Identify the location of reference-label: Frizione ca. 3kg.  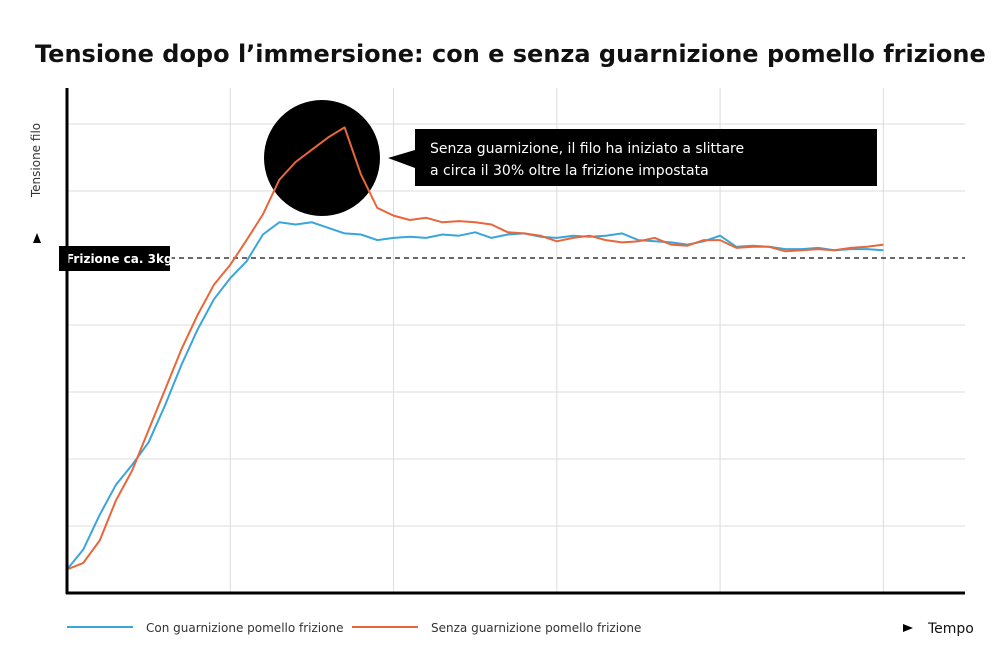
(119, 259).